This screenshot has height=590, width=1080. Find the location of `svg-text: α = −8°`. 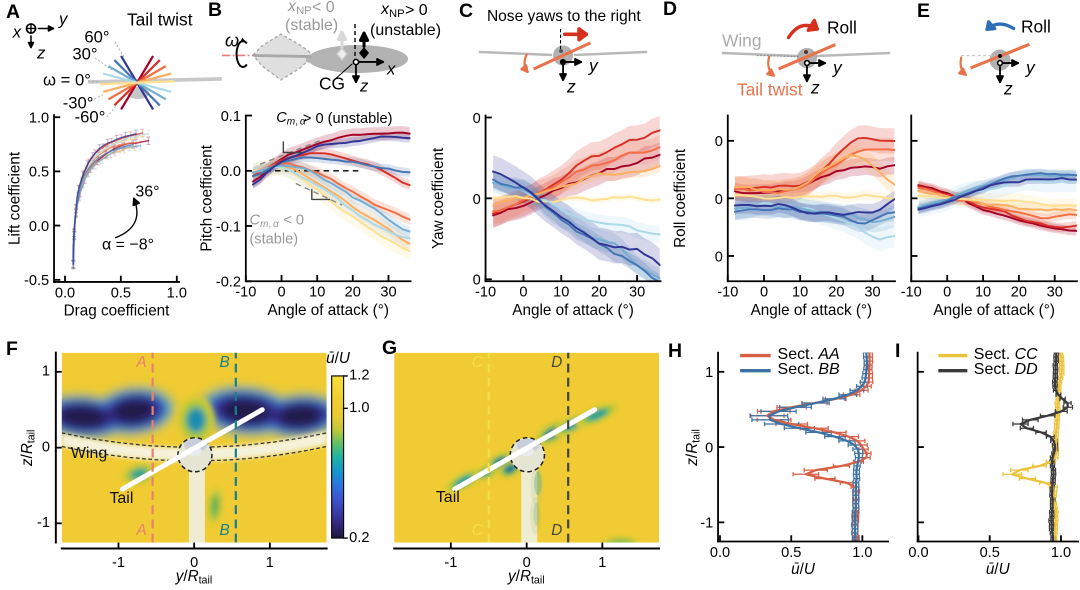

svg-text: α = −8° is located at coordinates (128, 244).